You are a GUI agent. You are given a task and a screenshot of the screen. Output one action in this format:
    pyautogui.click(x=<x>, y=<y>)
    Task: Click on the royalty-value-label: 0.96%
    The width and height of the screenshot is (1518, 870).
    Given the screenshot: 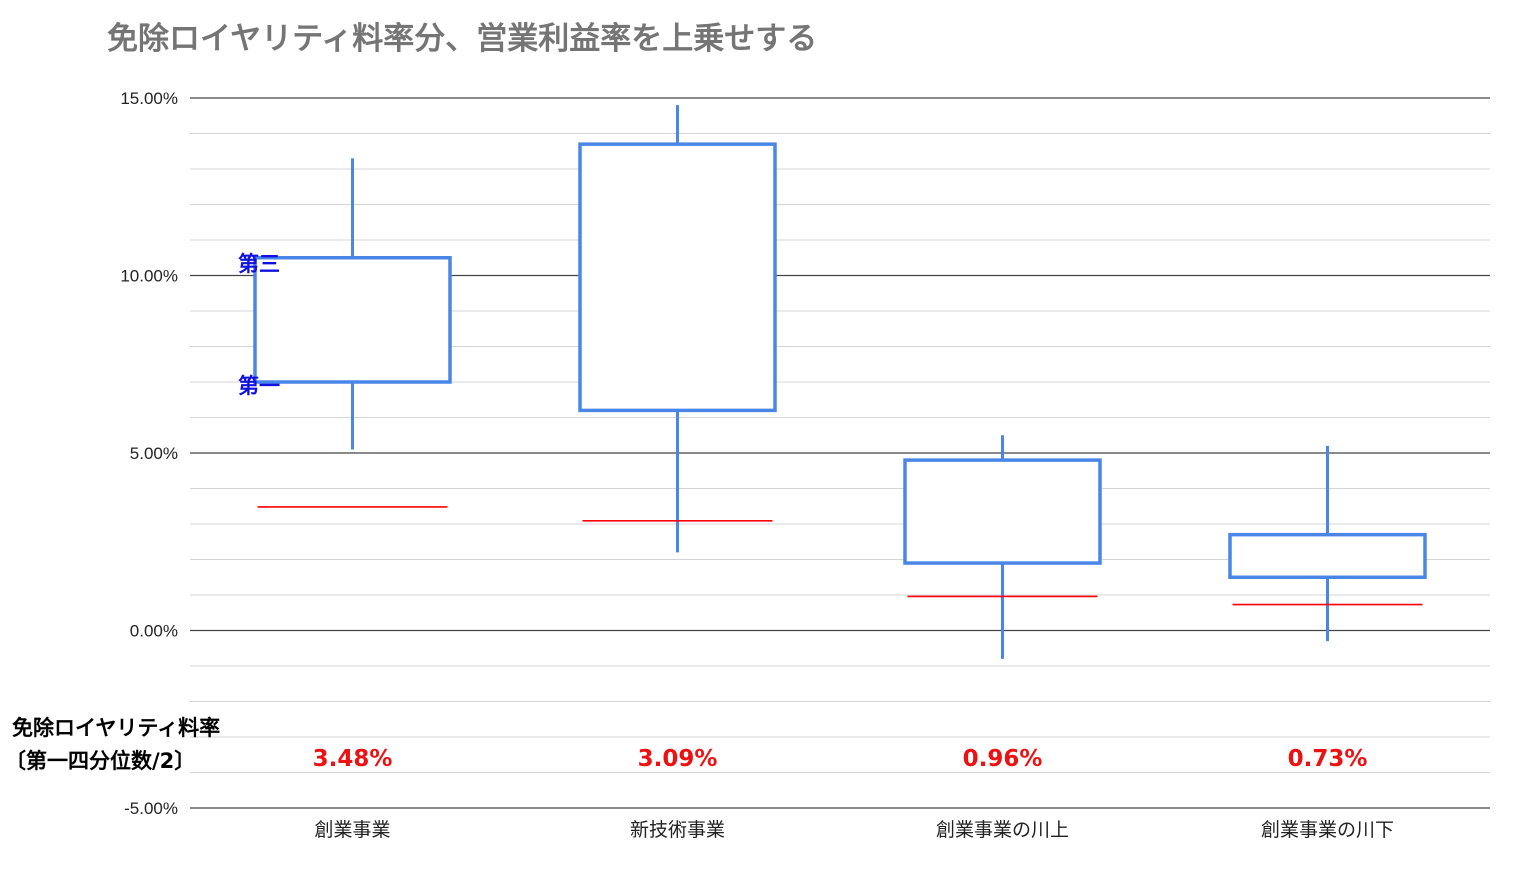 What is the action you would take?
    pyautogui.click(x=1003, y=759)
    